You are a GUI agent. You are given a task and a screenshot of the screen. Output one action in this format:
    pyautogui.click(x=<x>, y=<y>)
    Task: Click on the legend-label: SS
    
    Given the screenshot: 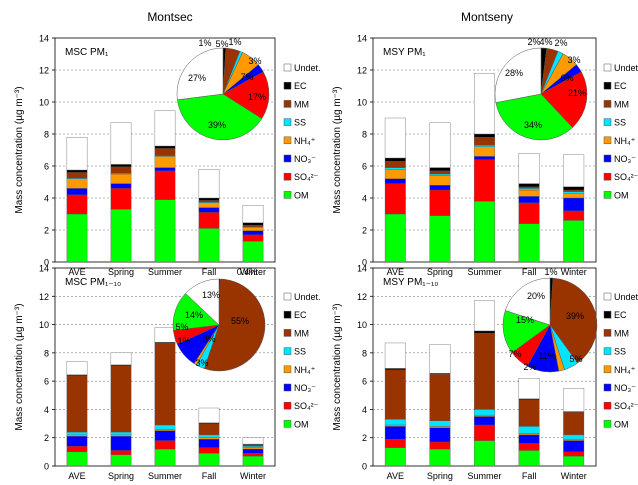 What is the action you would take?
    pyautogui.click(x=620, y=123)
    